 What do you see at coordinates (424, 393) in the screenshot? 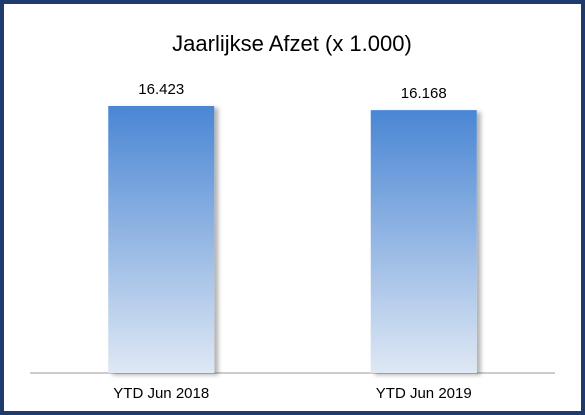
I see `x-tick-label: YTD Jun 2019` at bounding box center [424, 393].